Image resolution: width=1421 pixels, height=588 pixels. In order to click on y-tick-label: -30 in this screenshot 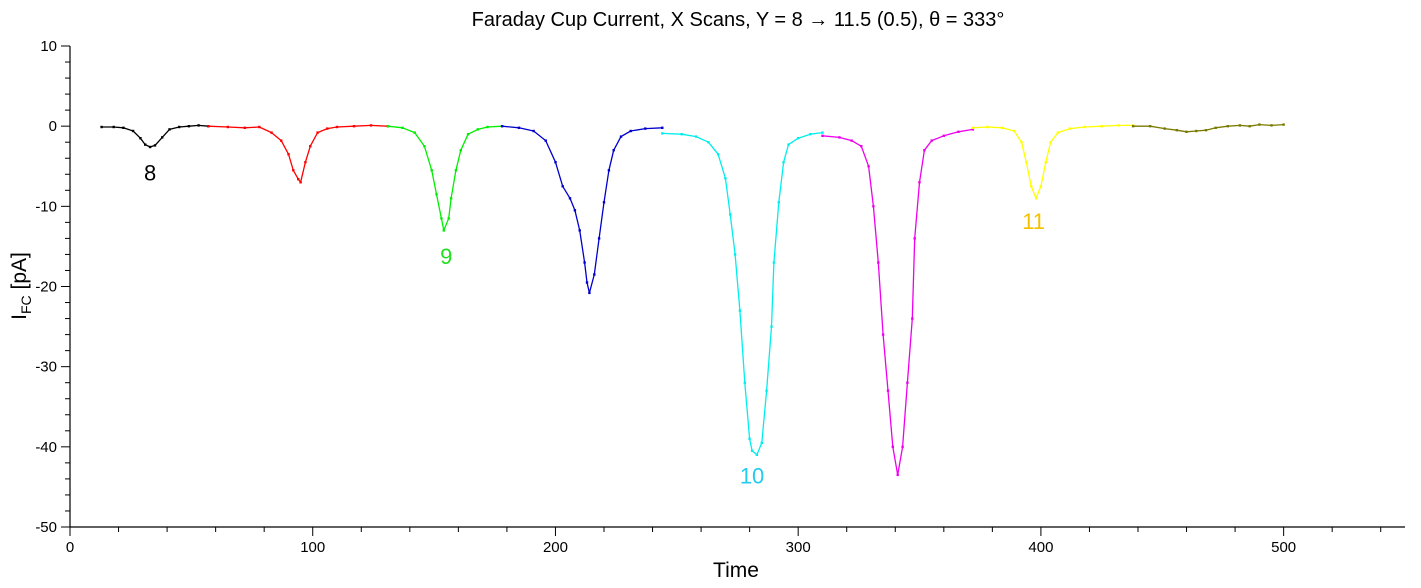, I will do `click(46, 367)`.